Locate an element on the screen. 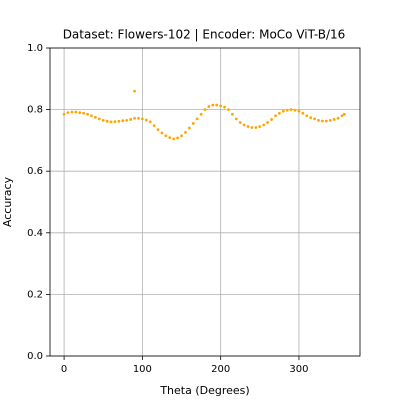 This screenshot has height=400, width=400. y-tick-label: 1.0 is located at coordinates (35, 48).